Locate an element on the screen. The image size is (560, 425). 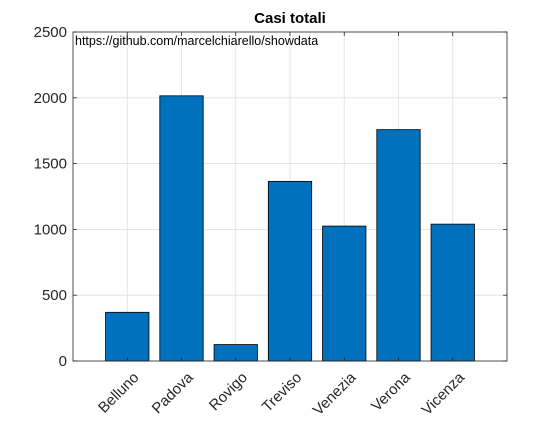
bar-padova is located at coordinates (181, 228).